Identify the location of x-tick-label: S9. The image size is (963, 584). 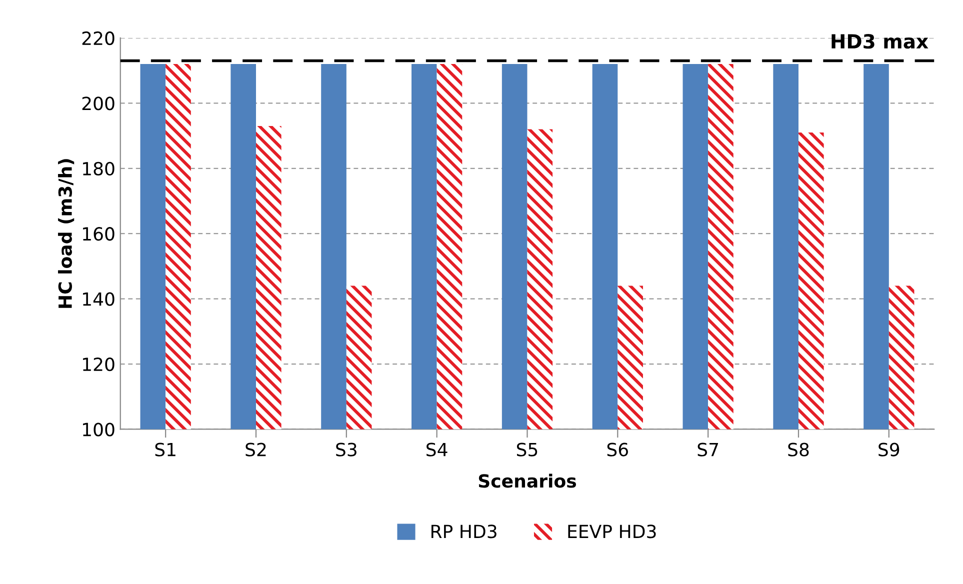
(889, 449).